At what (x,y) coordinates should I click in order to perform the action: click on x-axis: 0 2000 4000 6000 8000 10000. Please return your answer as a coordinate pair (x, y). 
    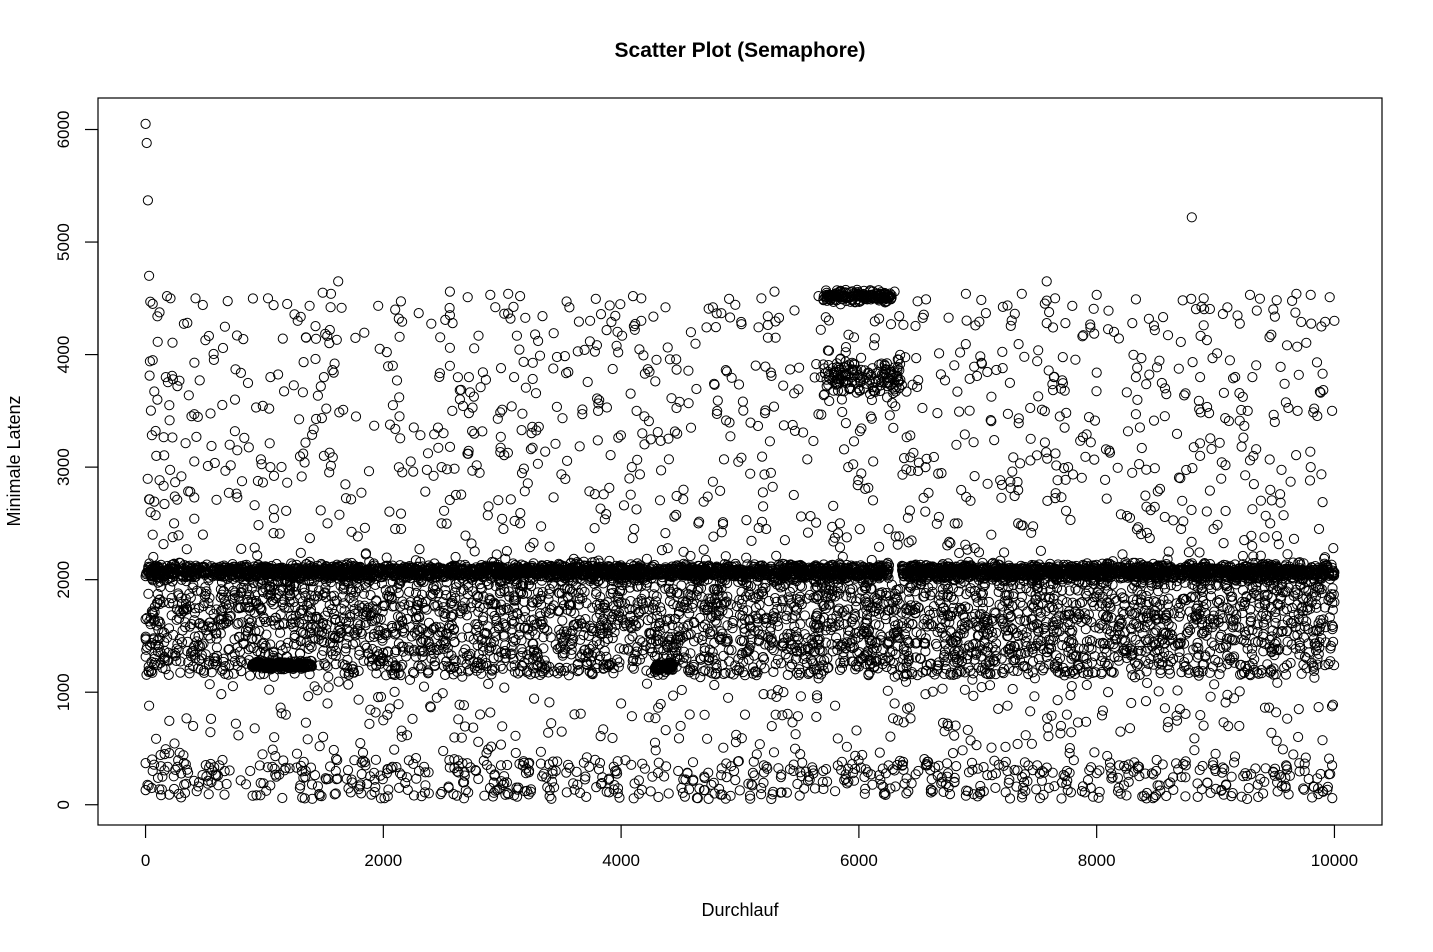
    Looking at the image, I should click on (749, 847).